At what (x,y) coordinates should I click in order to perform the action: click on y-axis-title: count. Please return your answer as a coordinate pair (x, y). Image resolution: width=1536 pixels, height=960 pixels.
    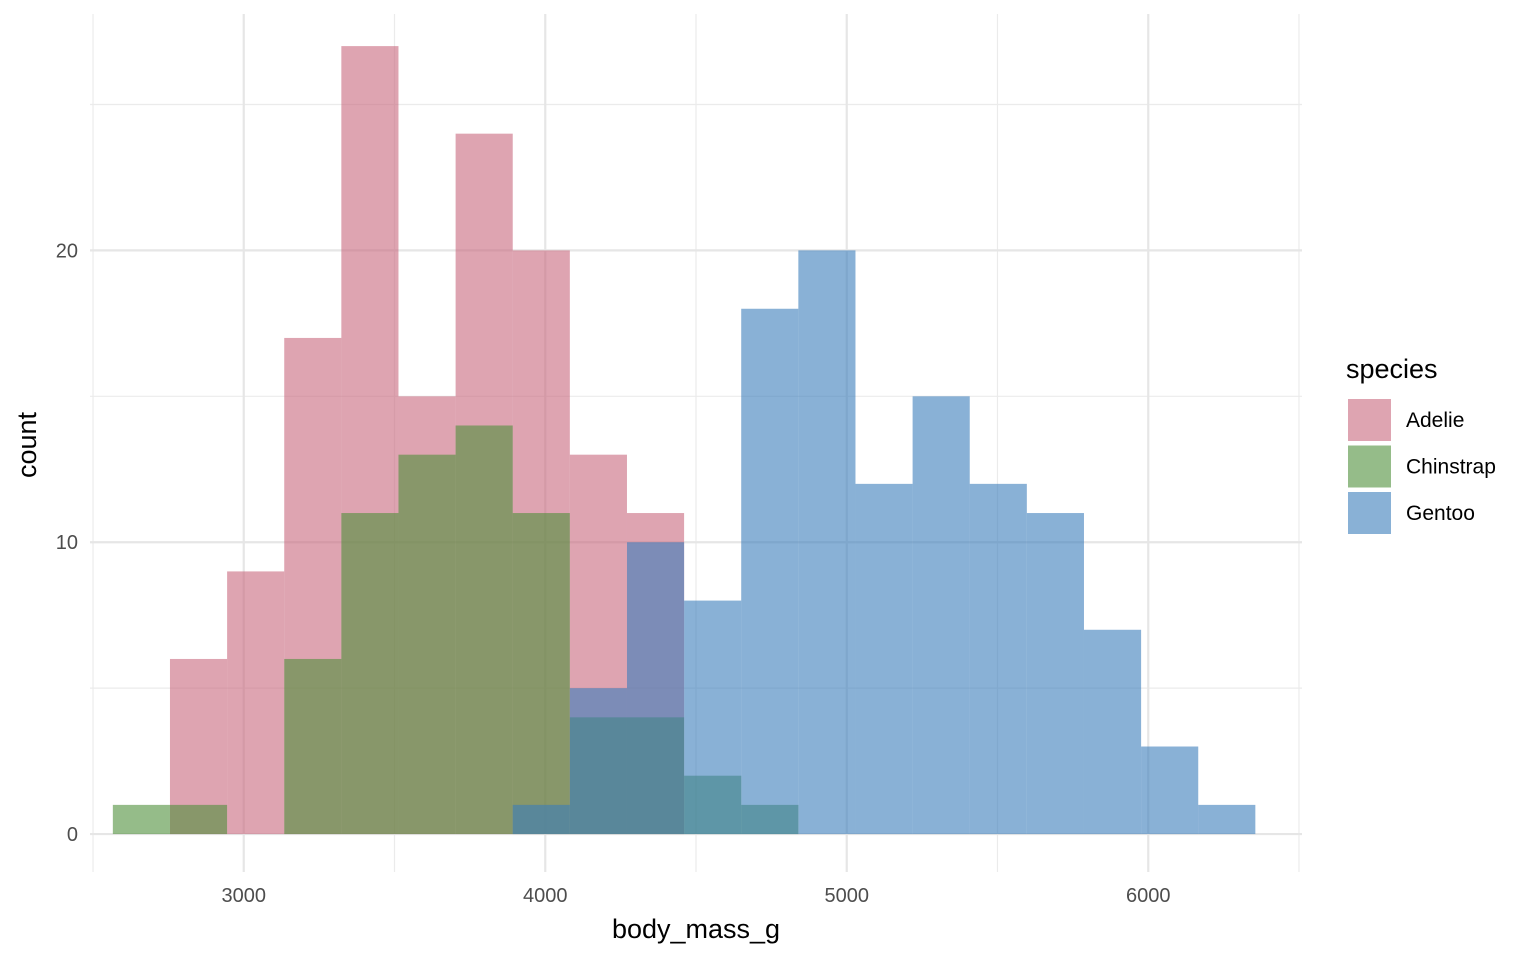
    Looking at the image, I should click on (27, 444).